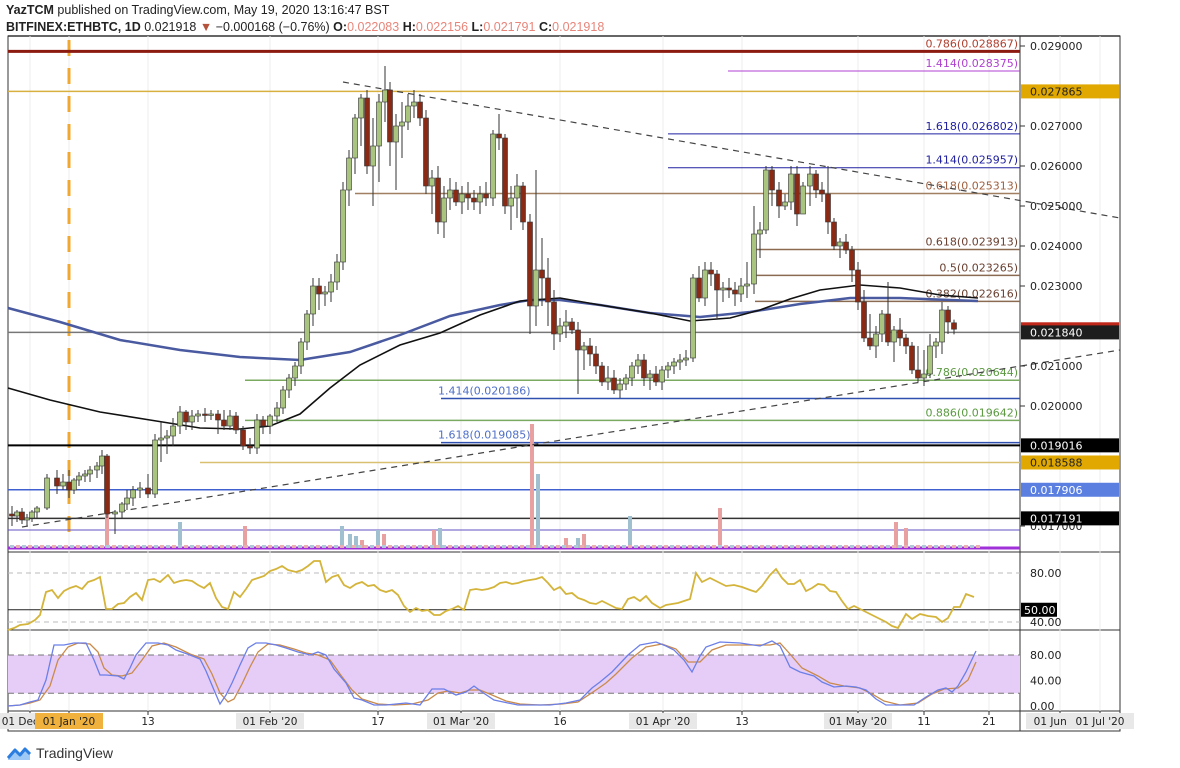 This screenshot has height=768, width=1180. I want to click on tradingview-logo: TradingView, so click(59, 753).